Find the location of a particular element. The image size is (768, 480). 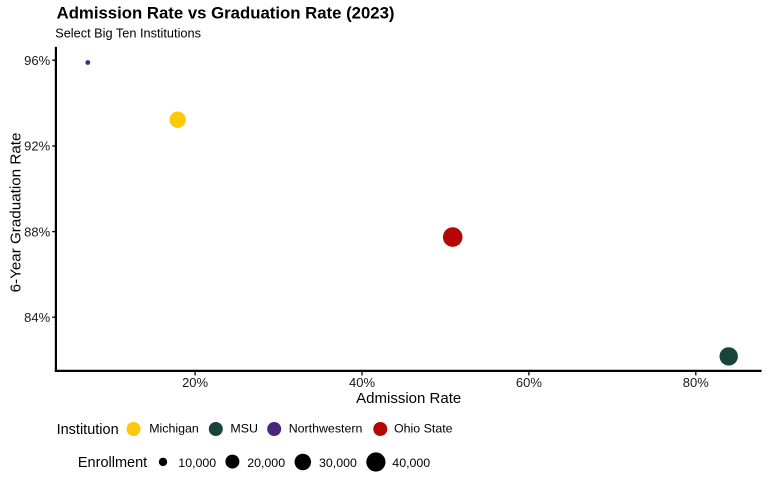

svg-text: 20% is located at coordinates (195, 382).